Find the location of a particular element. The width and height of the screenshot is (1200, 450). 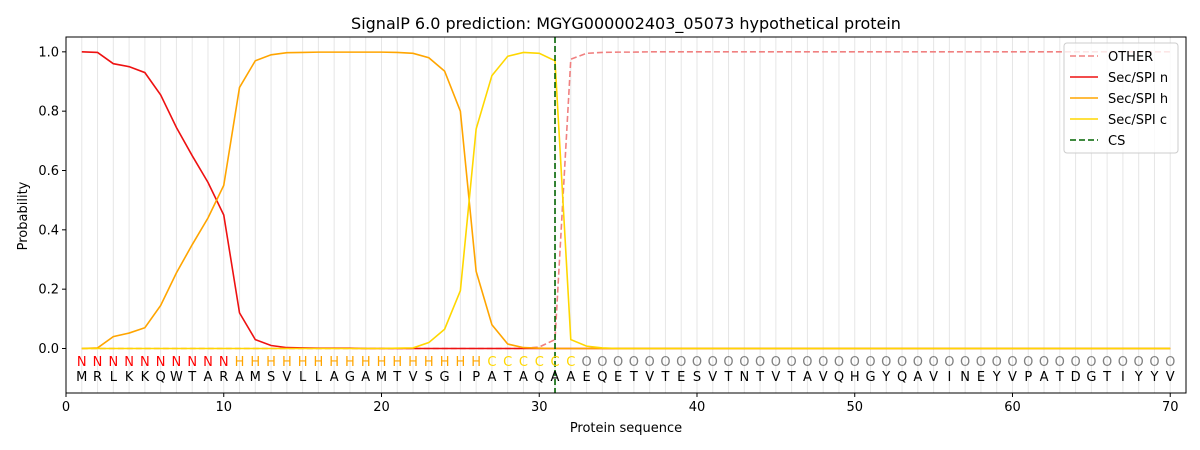

residue-label: H is located at coordinates (855, 377).